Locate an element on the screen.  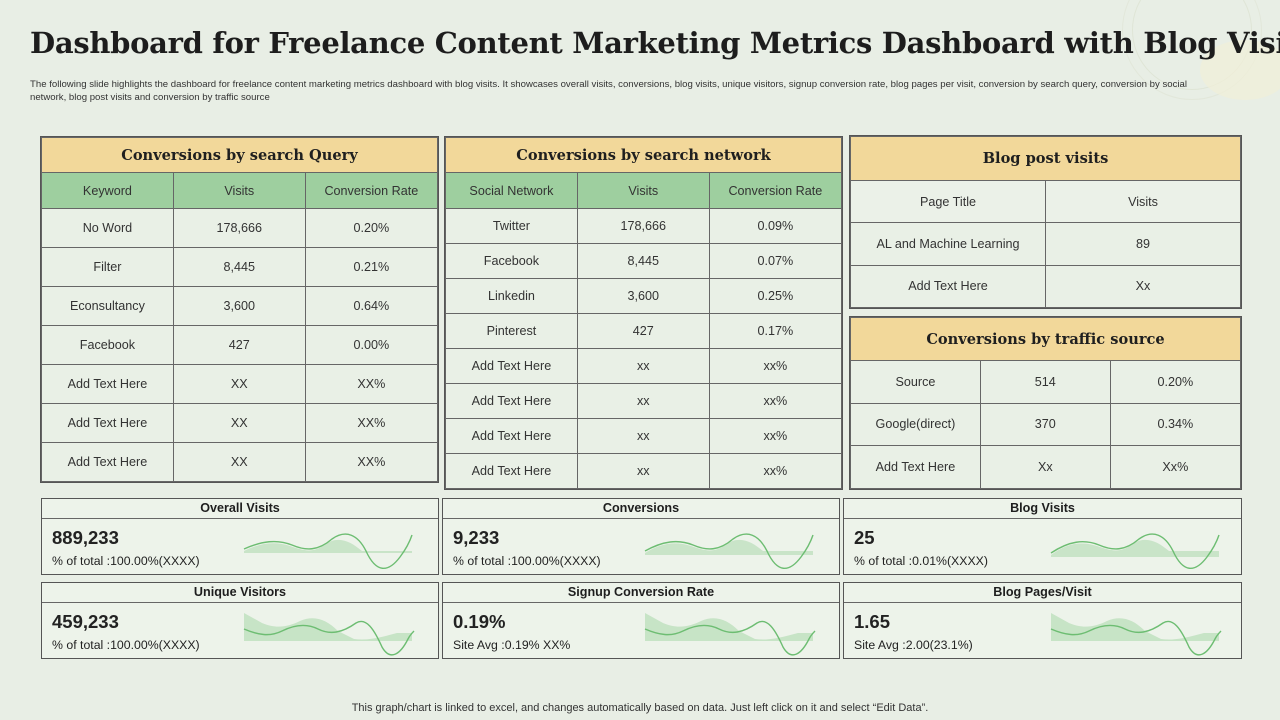
table-cell: Xx is located at coordinates (1045, 467).